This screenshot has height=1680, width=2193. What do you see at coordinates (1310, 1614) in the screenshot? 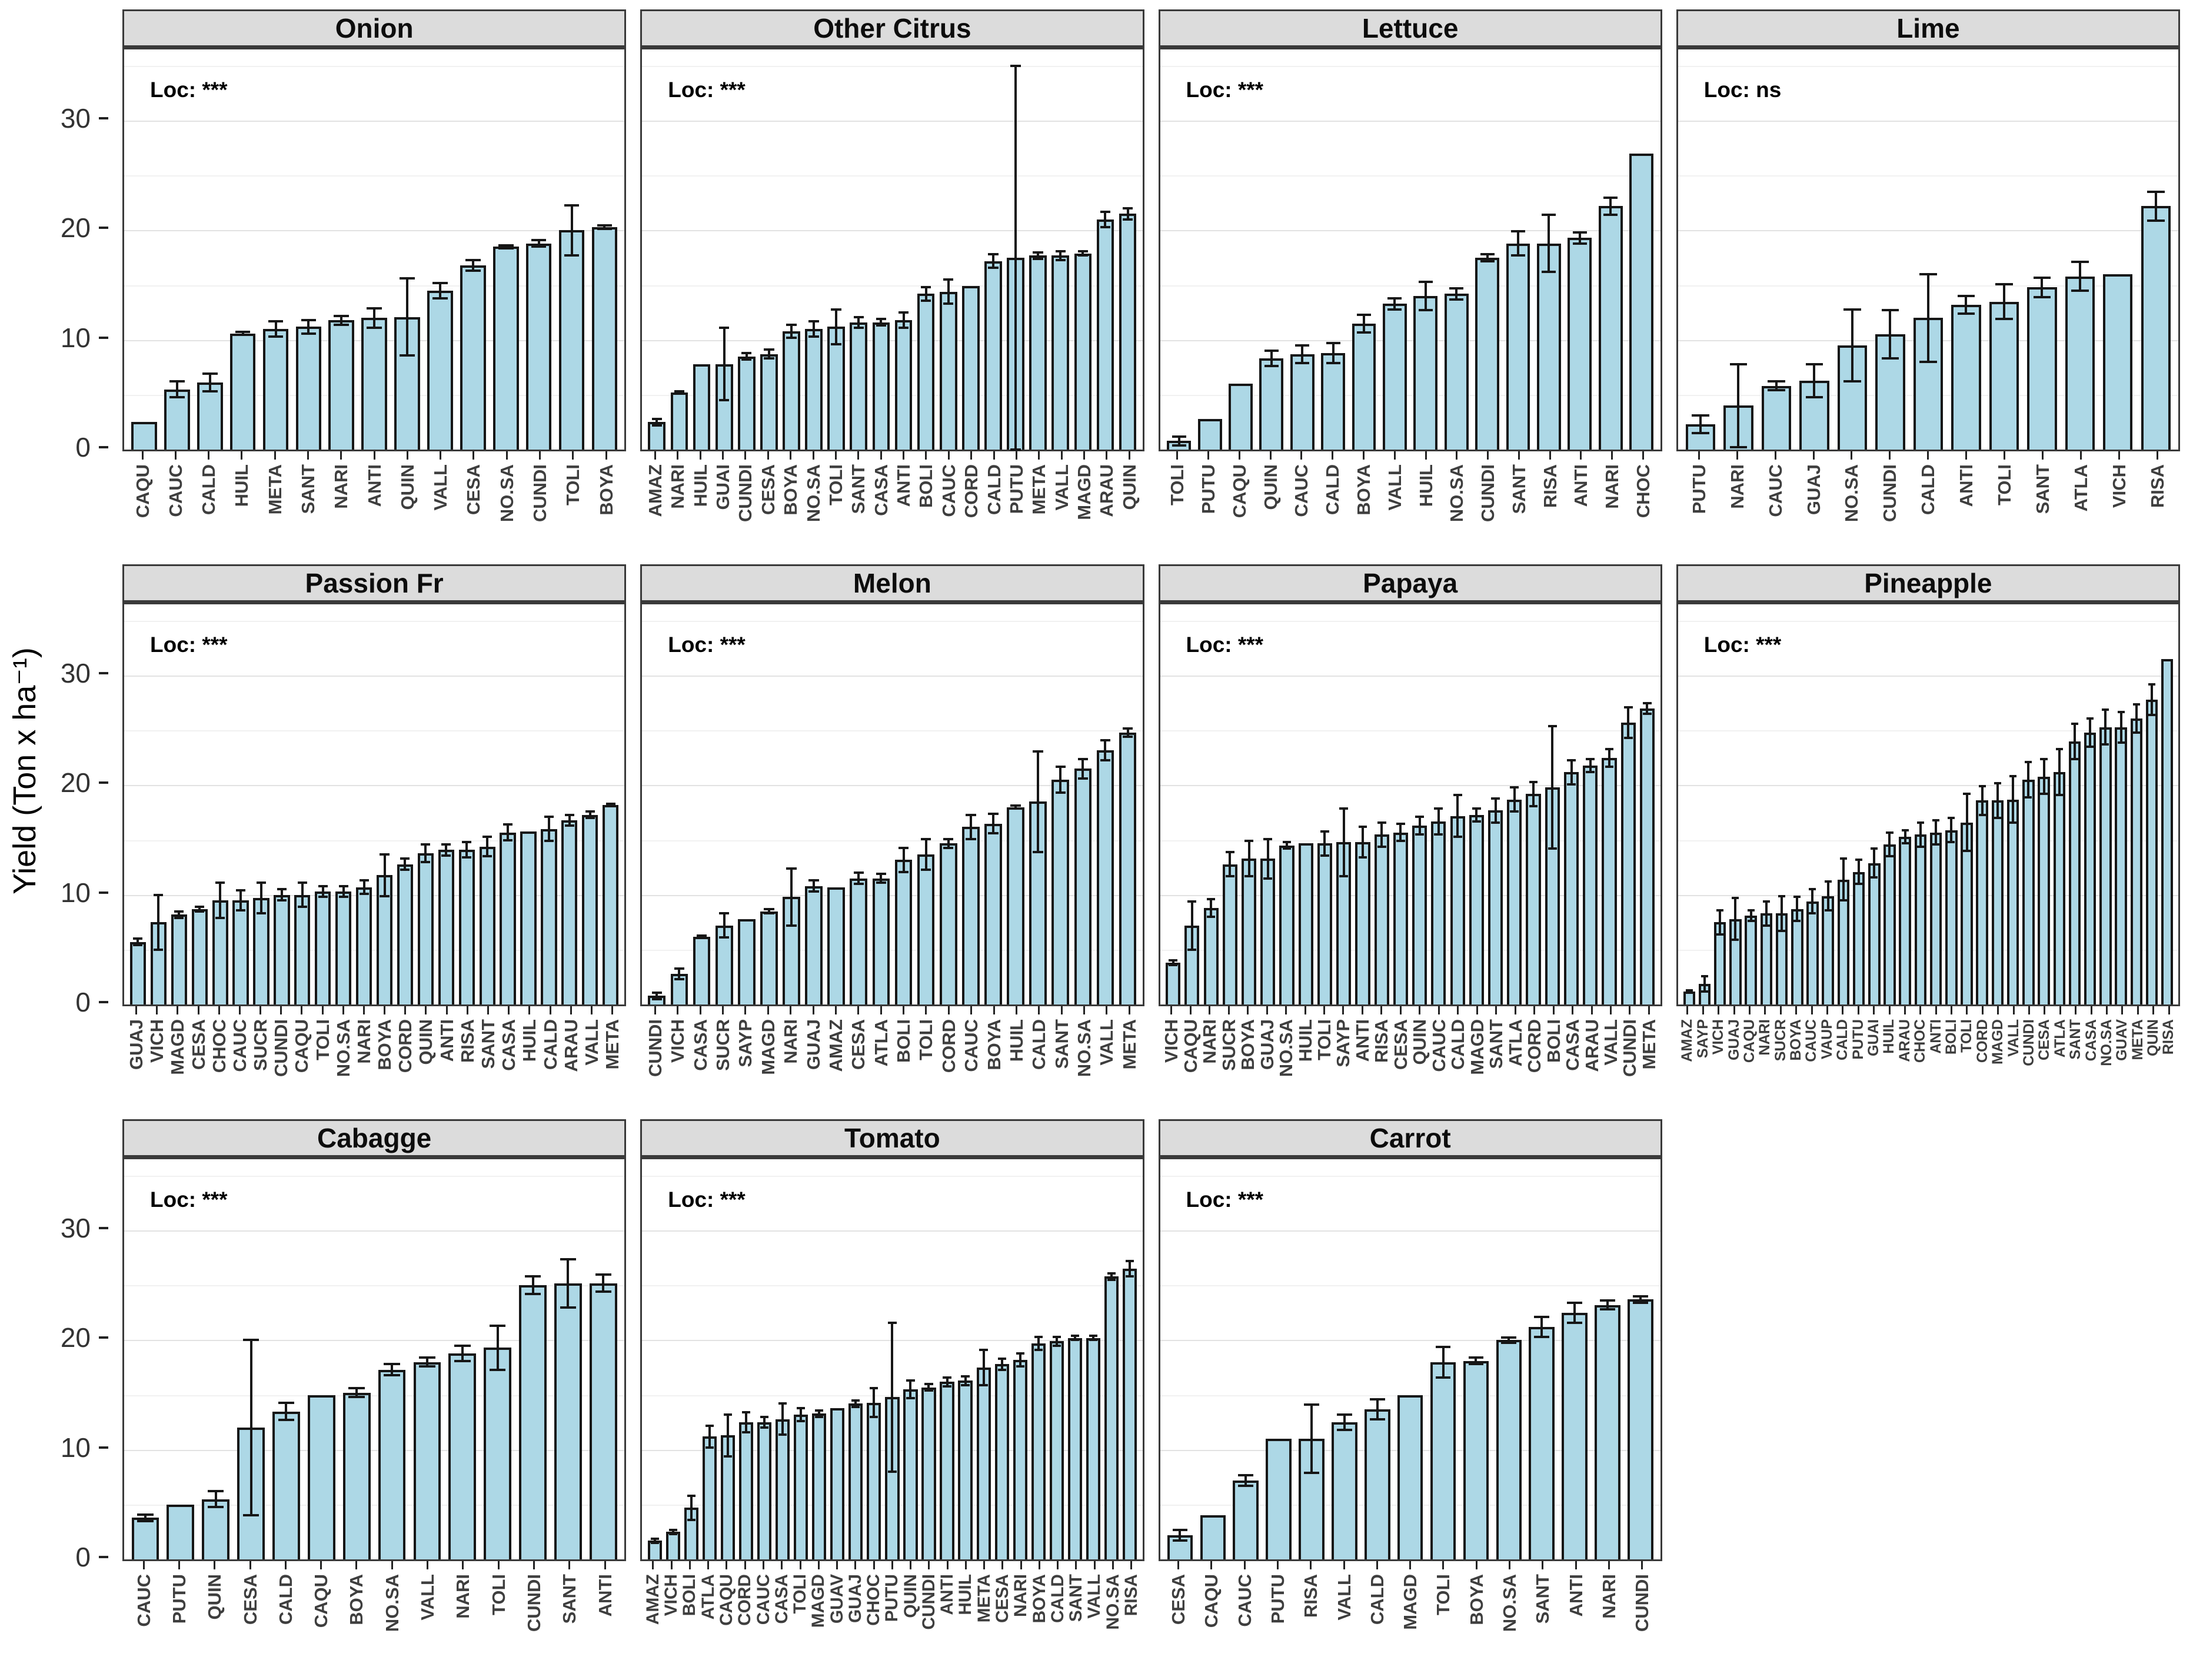
I see `x-axis-label-slot: RISA` at bounding box center [1310, 1614].